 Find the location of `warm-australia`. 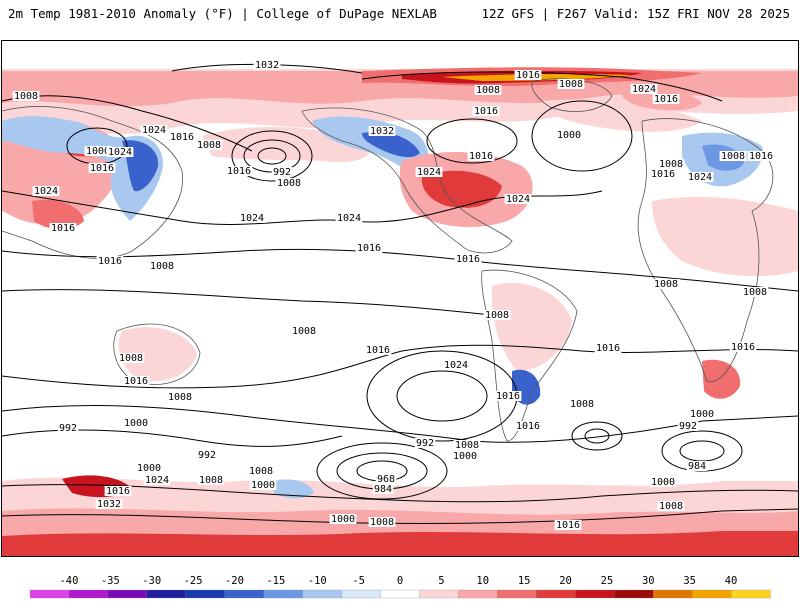

warm-australia is located at coordinates (157, 354).